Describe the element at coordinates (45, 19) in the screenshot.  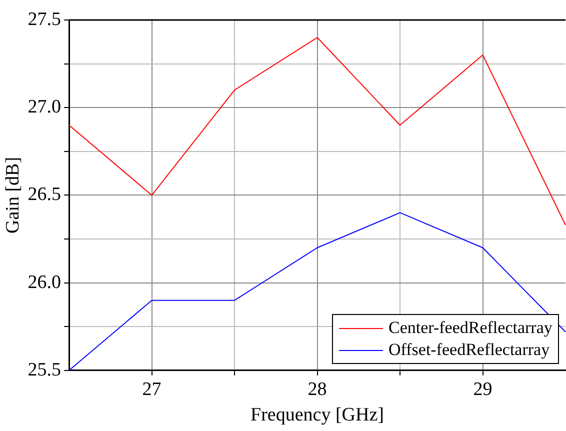
I see `y-tick-label: 27.5` at that location.